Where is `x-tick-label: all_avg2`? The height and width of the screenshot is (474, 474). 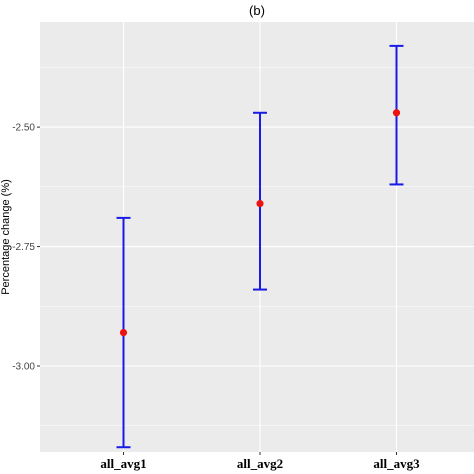
x-tick-label: all_avg2 is located at coordinates (260, 463).